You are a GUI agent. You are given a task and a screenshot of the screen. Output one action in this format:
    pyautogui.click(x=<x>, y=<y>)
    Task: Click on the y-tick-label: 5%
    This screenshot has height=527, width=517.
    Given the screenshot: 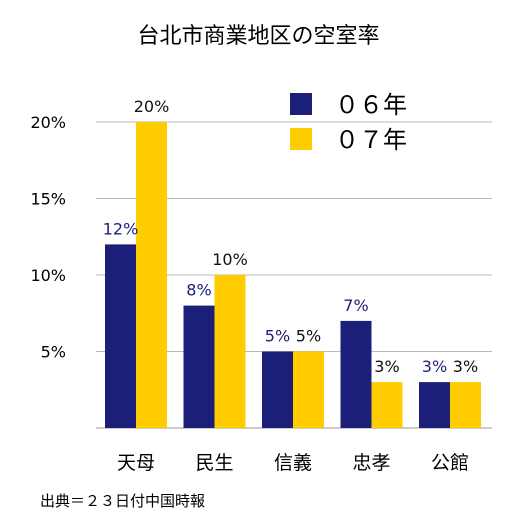 What is the action you would take?
    pyautogui.click(x=53, y=352)
    